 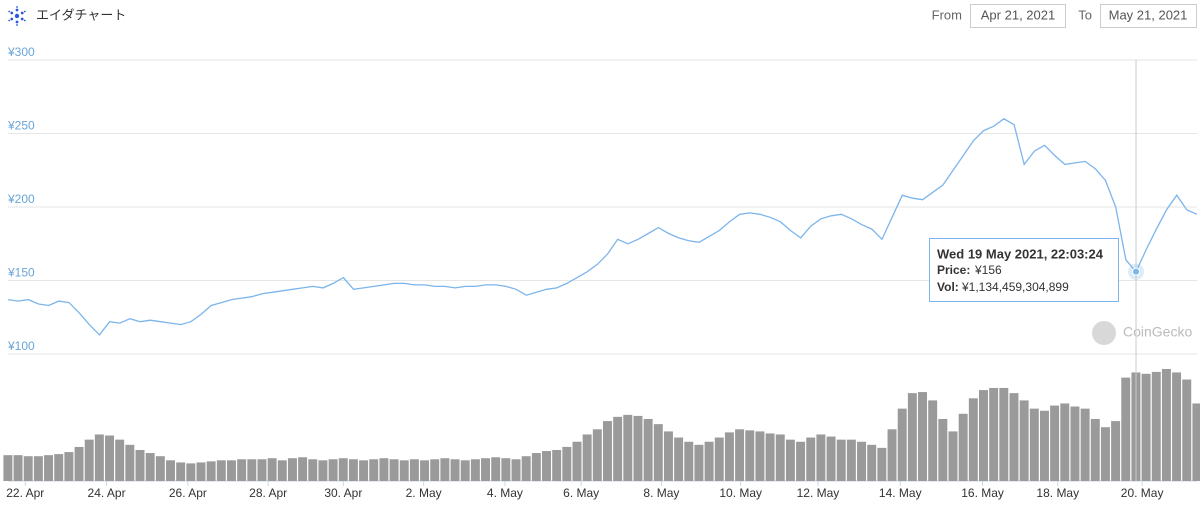 I want to click on y-tick-label: ¥200, so click(x=21, y=199).